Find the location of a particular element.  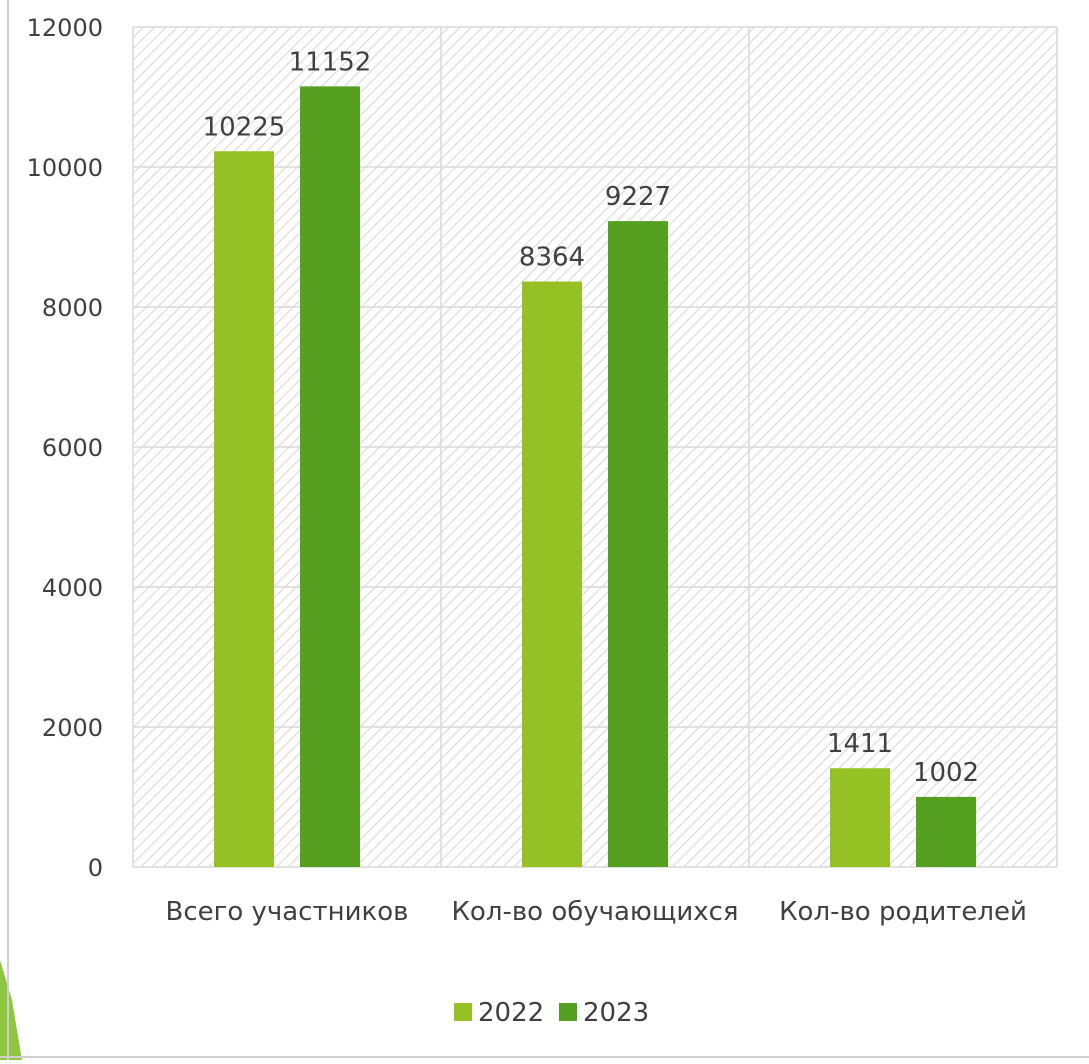

x-category-label: Кол-во обучающихся is located at coordinates (594, 912).